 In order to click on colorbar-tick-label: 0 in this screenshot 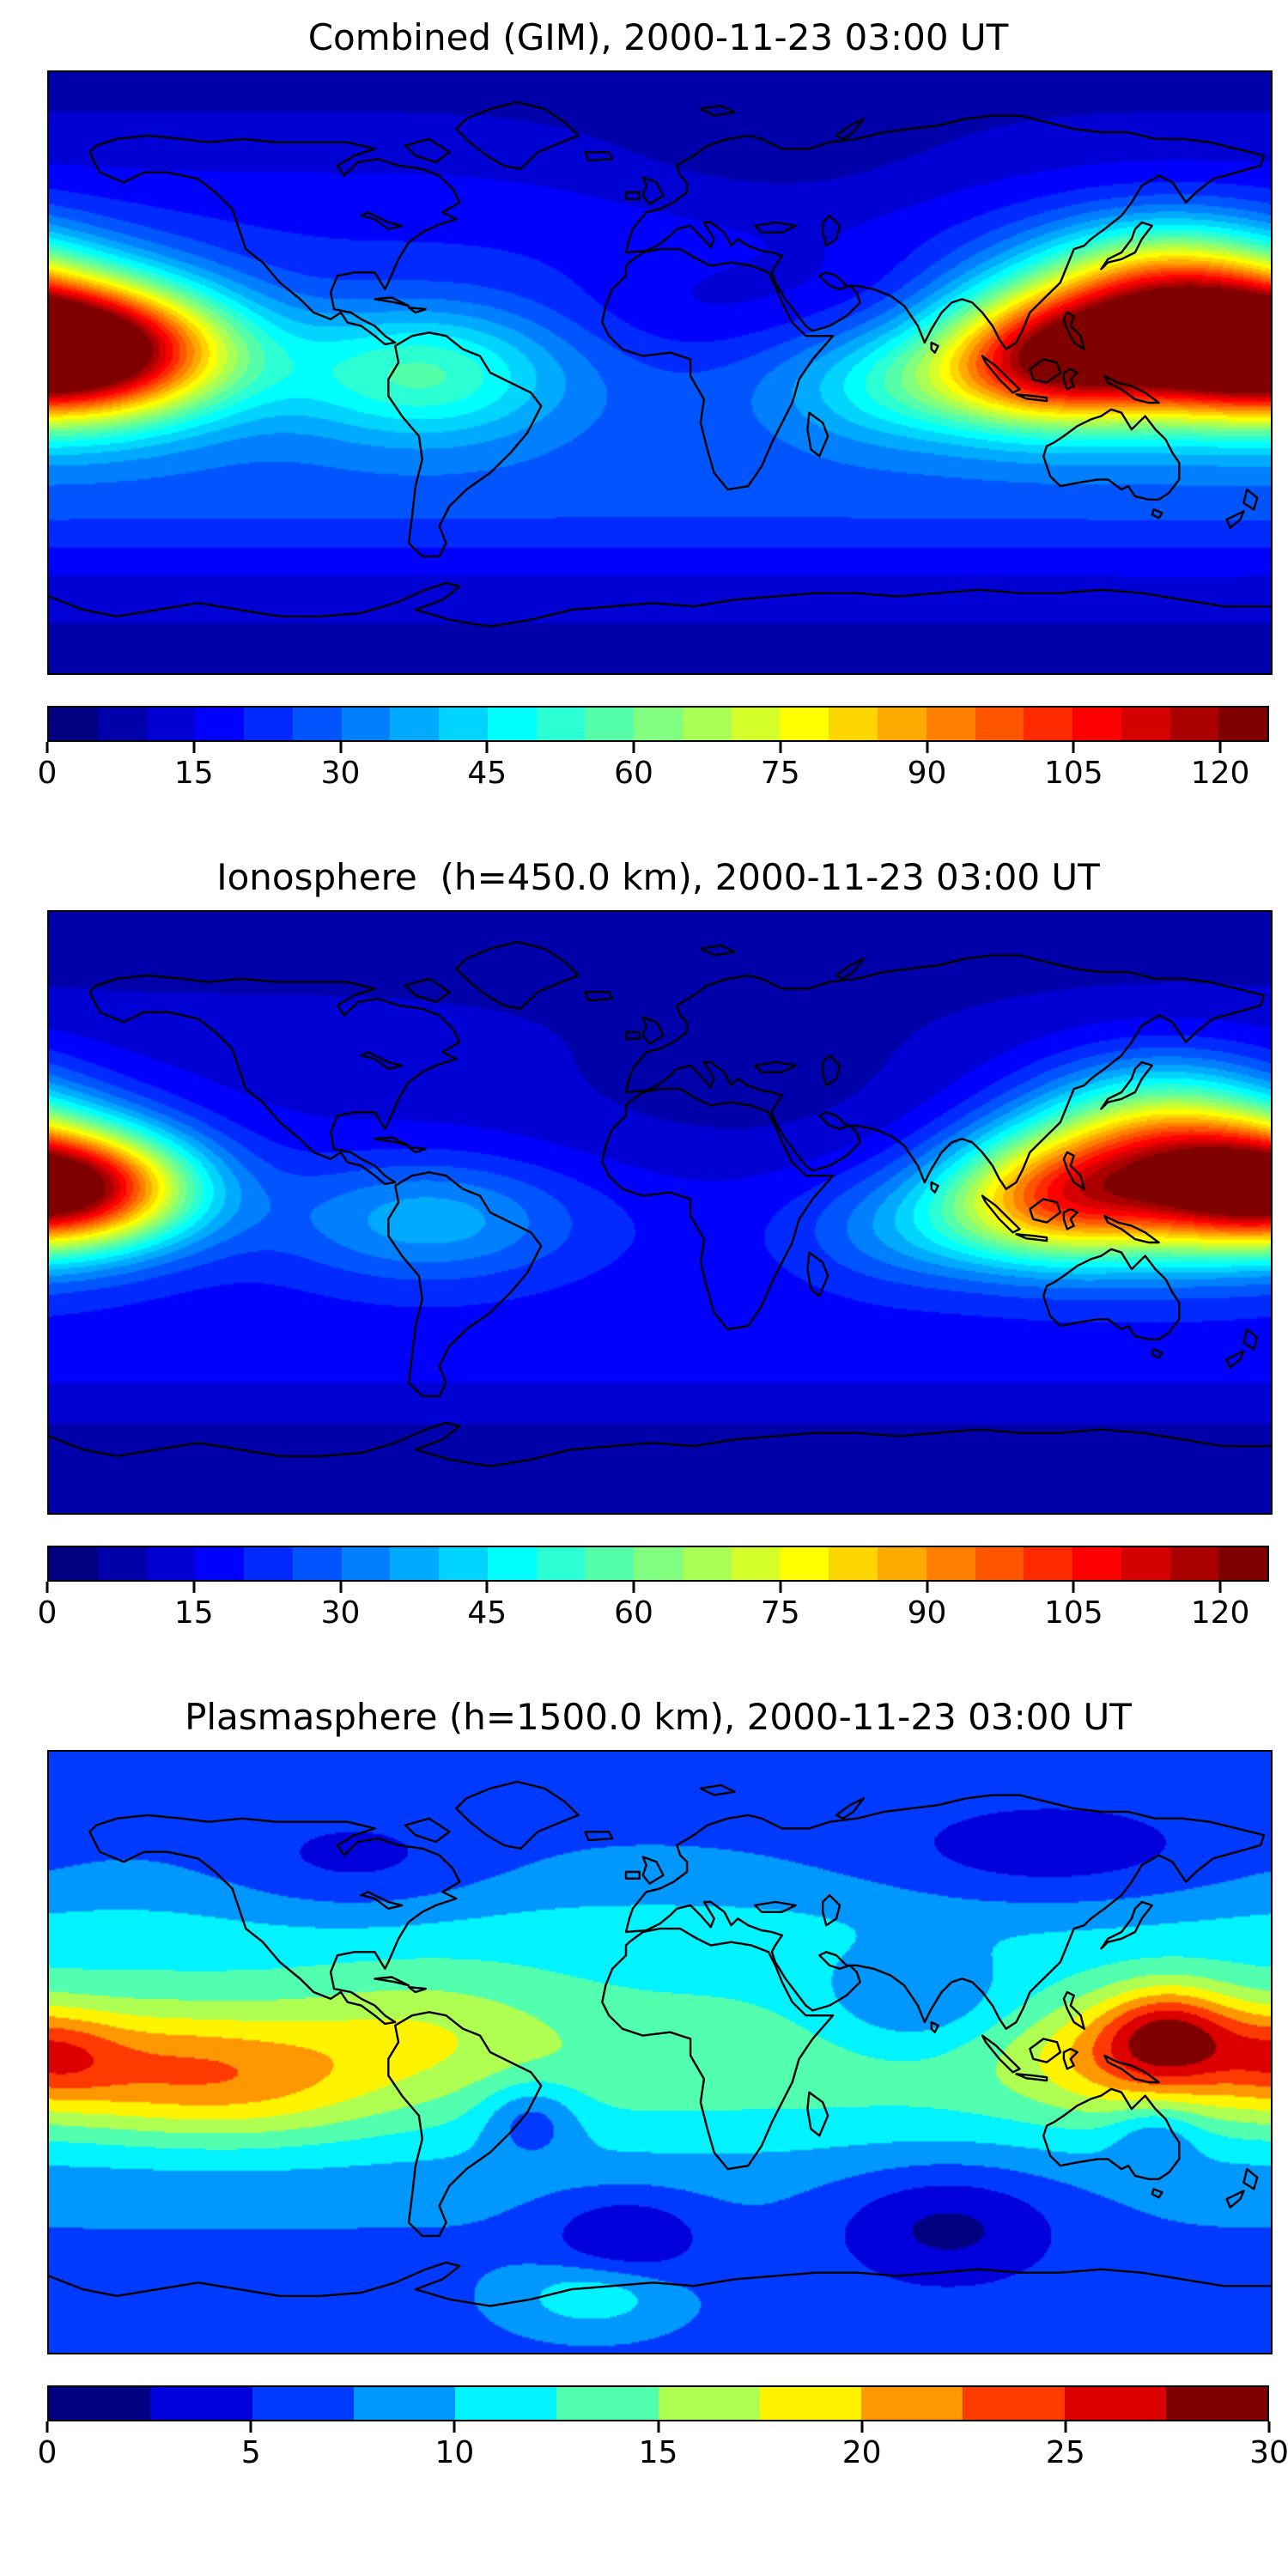, I will do `click(48, 1613)`.